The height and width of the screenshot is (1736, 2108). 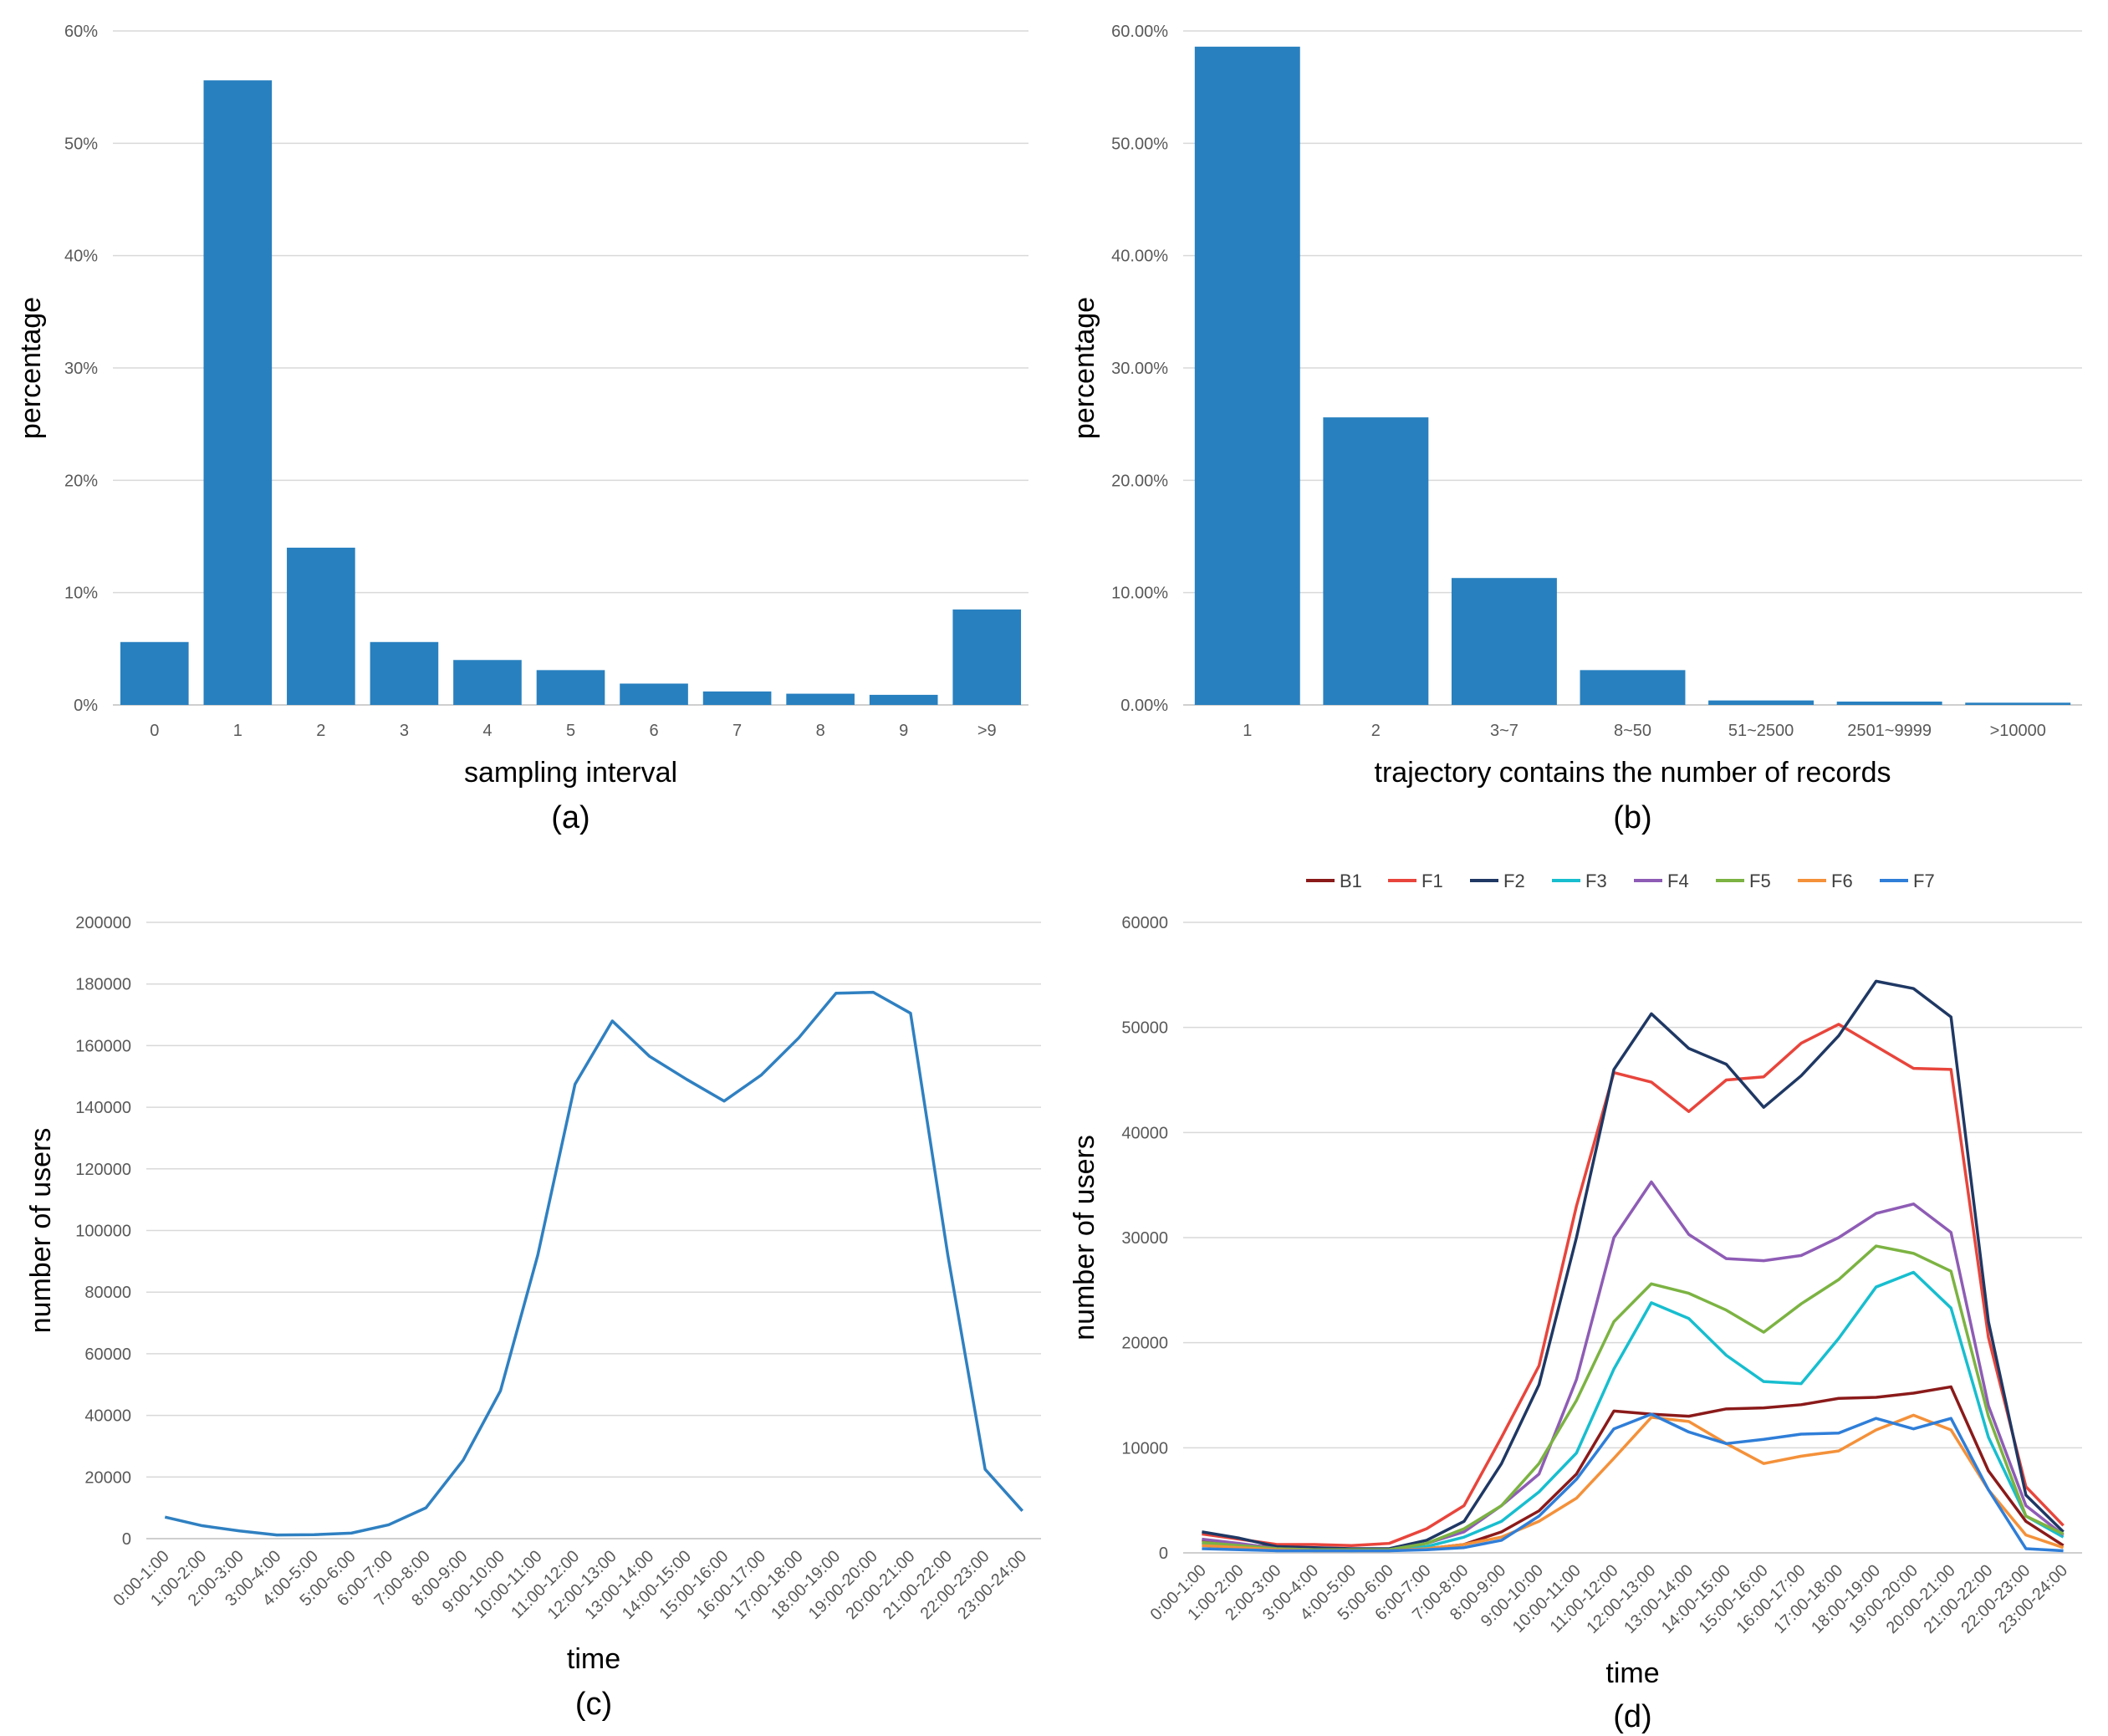 I want to click on x-tick-label: 9, so click(x=903, y=731).